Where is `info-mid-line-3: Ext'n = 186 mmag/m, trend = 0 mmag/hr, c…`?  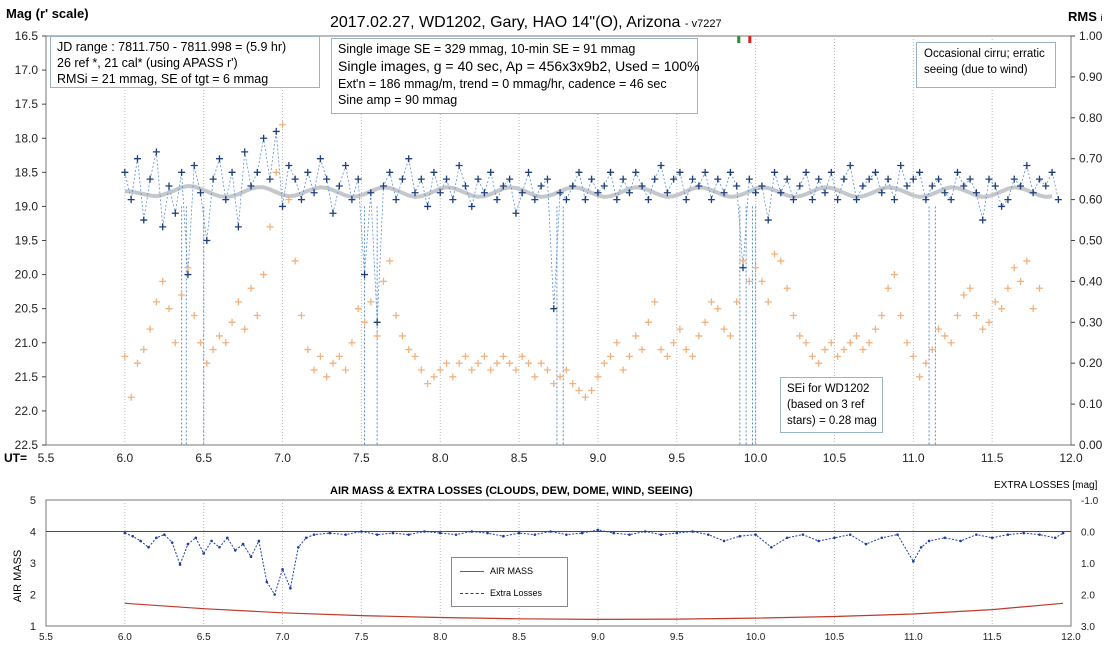
info-mid-line-3: Ext'n = 186 mmag/m, trend = 0 mmag/hr, c… is located at coordinates (502, 84).